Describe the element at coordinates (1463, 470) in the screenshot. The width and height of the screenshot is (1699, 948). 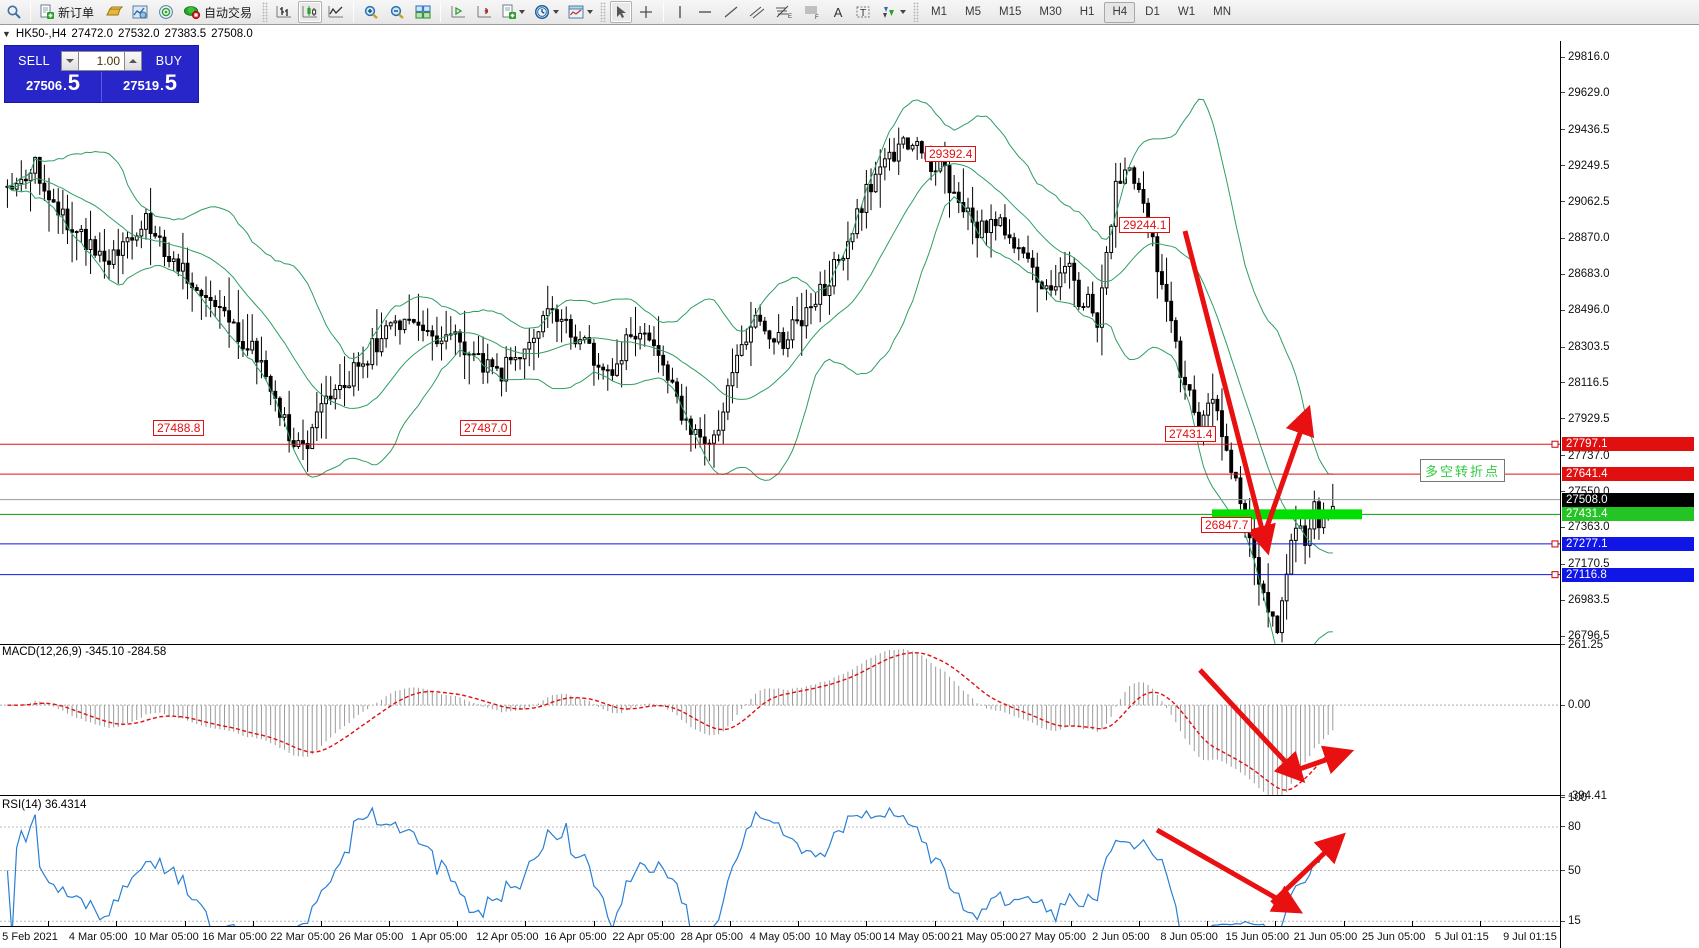
I see `annotation-turning-point: 多空转折点` at that location.